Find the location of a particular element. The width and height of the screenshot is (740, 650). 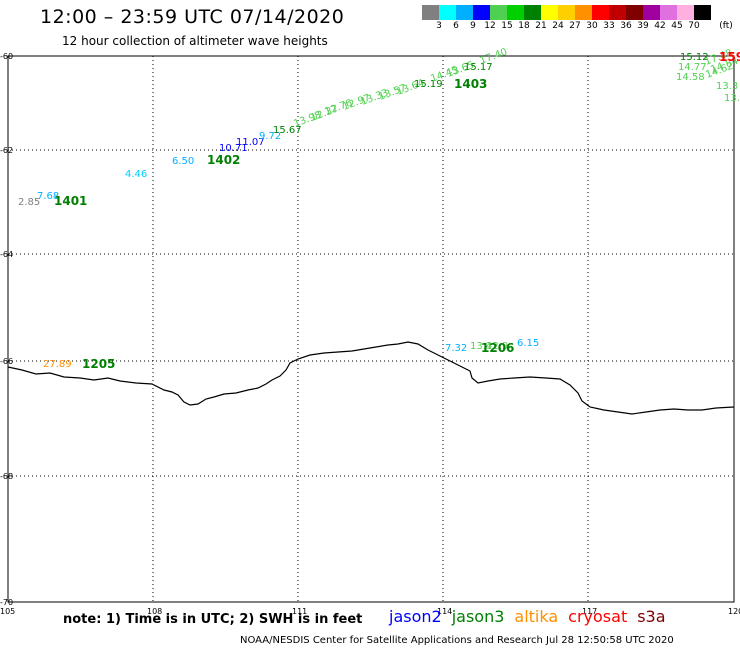

wave-height-label: 15.19 is located at coordinates (428, 84).